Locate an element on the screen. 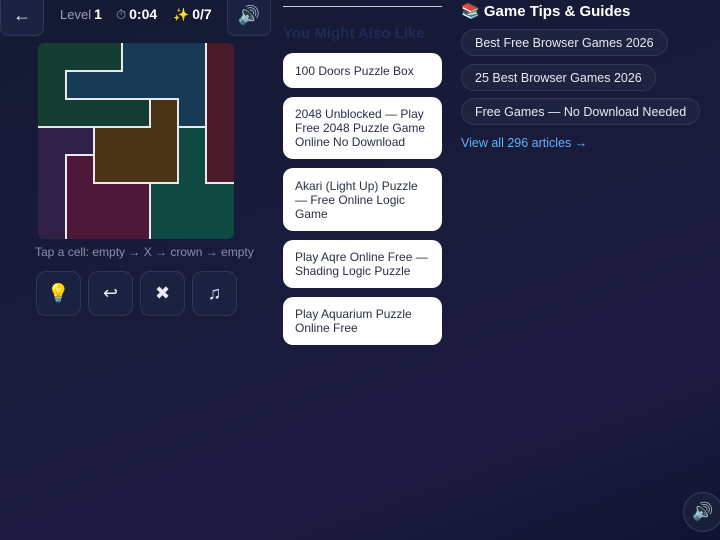 This screenshot has width=720, height=540. books-icon: 📚 is located at coordinates (470, 11).